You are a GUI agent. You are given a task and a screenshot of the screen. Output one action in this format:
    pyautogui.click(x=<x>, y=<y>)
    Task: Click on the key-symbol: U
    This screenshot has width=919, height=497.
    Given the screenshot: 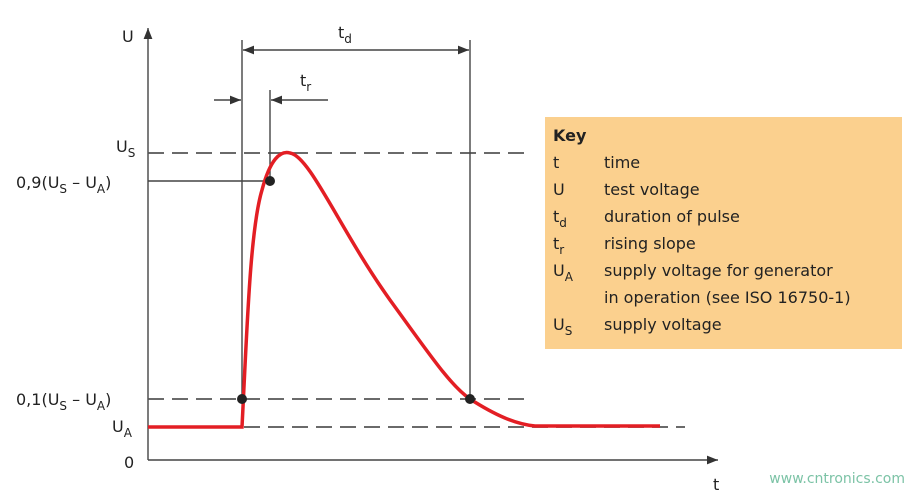 What is the action you would take?
    pyautogui.click(x=559, y=189)
    